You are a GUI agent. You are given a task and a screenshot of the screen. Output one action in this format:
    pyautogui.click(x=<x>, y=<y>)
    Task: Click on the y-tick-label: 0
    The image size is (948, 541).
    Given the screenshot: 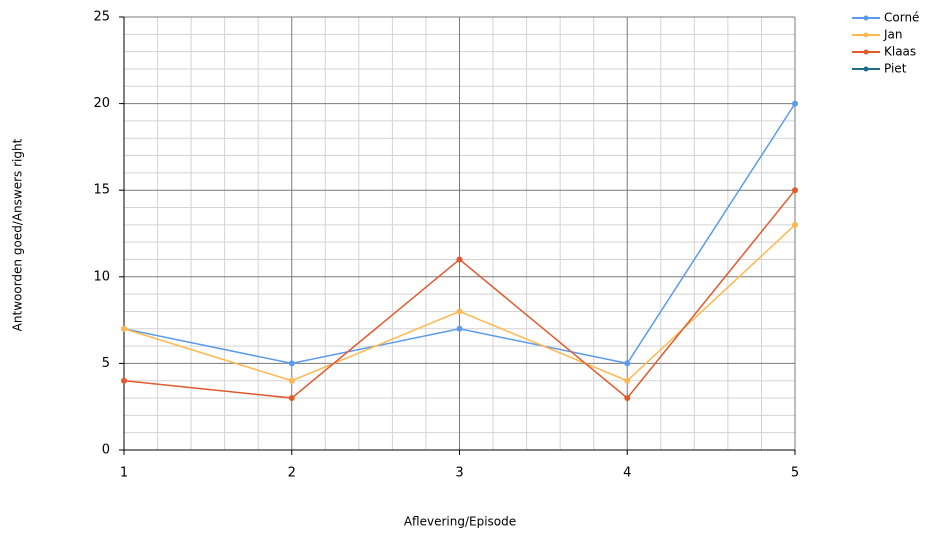 What is the action you would take?
    pyautogui.click(x=106, y=450)
    